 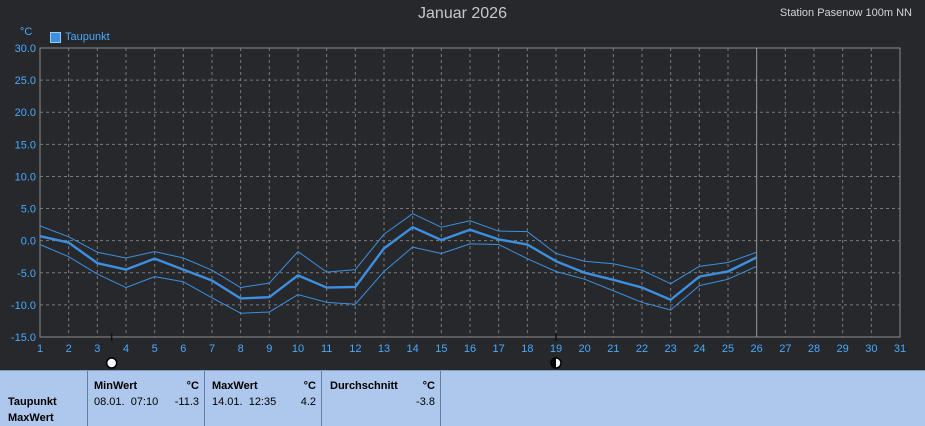 I want to click on y-axis-unit: °C, so click(x=26, y=32).